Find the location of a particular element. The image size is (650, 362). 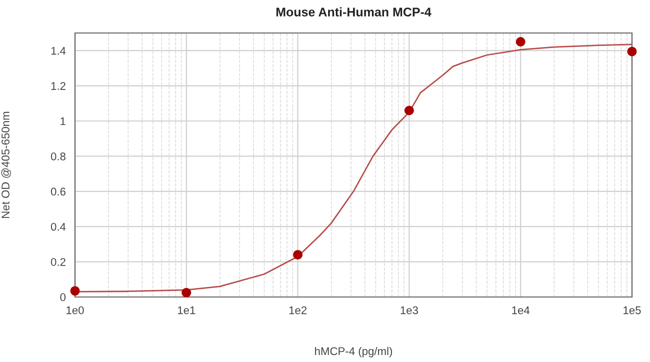

x-tick-label: 1e1 is located at coordinates (187, 310).